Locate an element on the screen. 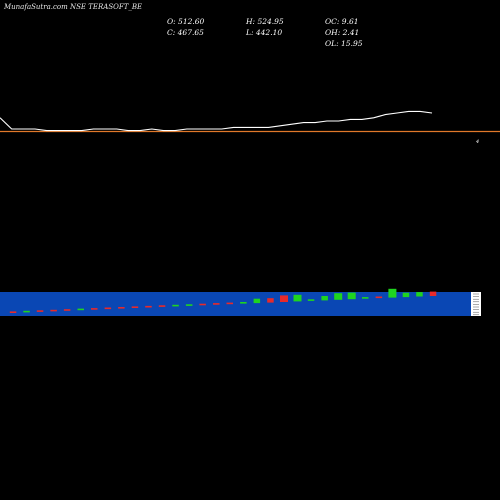 This screenshot has height=500, width=500. oh-value: OH: 2.41 is located at coordinates (342, 32).